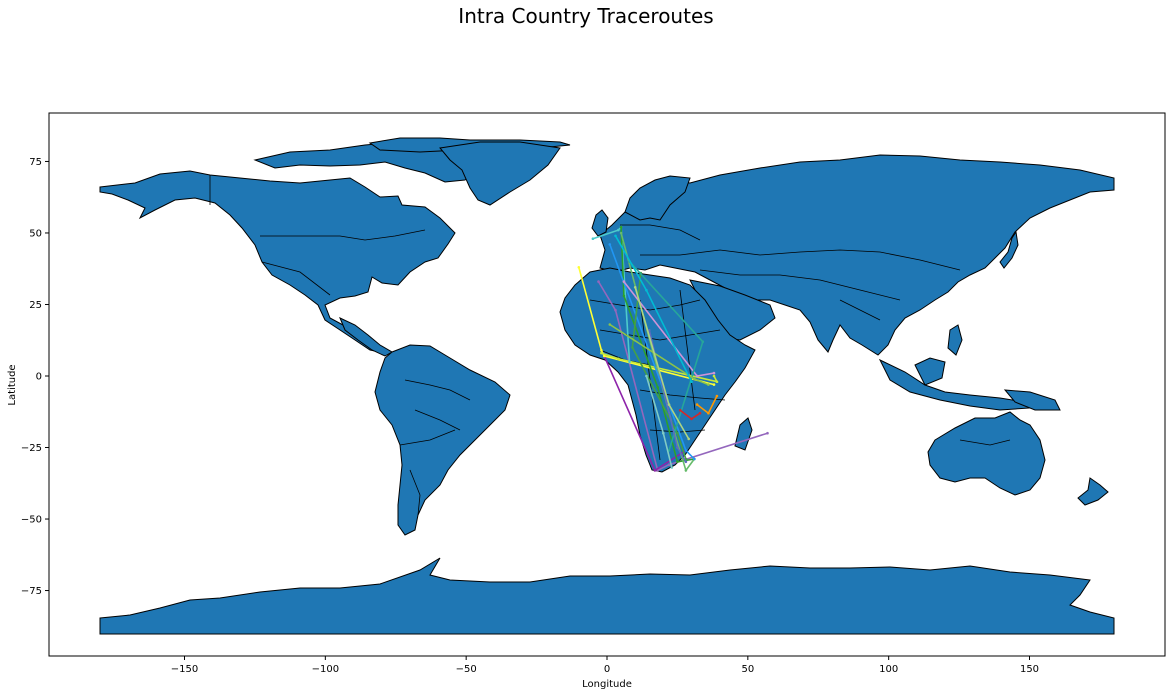 The image size is (1172, 696). Describe the element at coordinates (955, 340) in the screenshot. I see `philippines-islands` at that location.